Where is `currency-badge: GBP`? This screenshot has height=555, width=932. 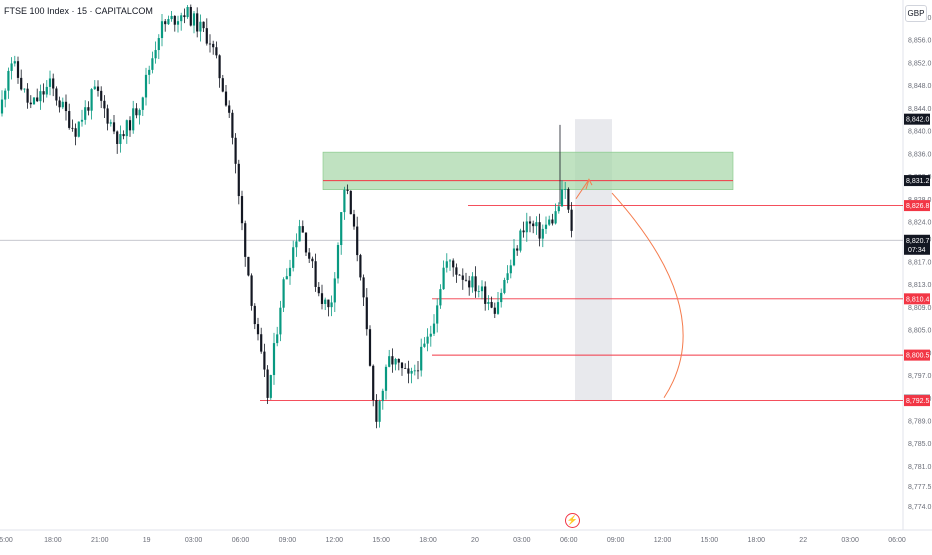
currency-badge: GBP is located at coordinates (916, 13).